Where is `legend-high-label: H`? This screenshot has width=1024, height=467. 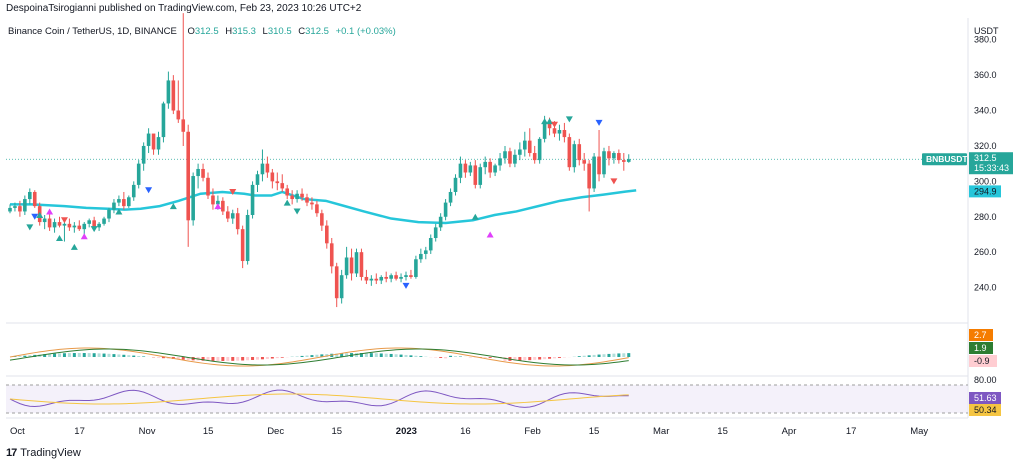
legend-high-label: H is located at coordinates (228, 31).